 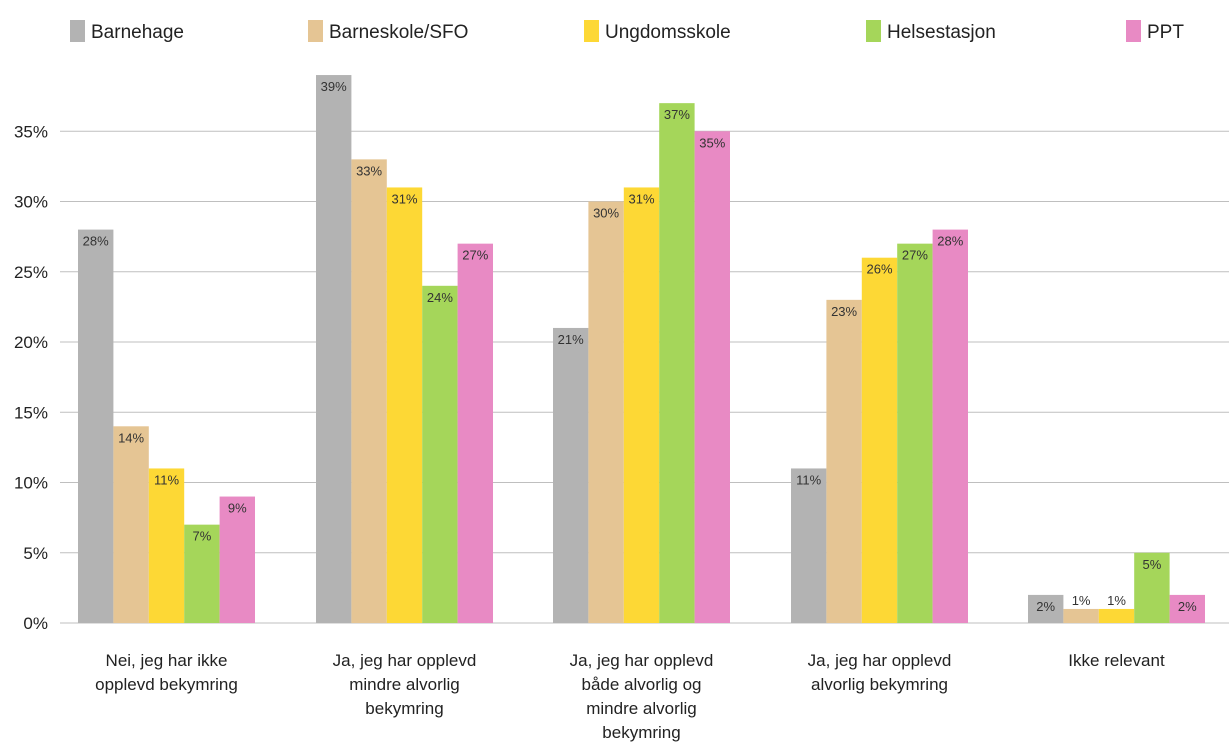 I want to click on y-tick-label: 35%, so click(x=31, y=131).